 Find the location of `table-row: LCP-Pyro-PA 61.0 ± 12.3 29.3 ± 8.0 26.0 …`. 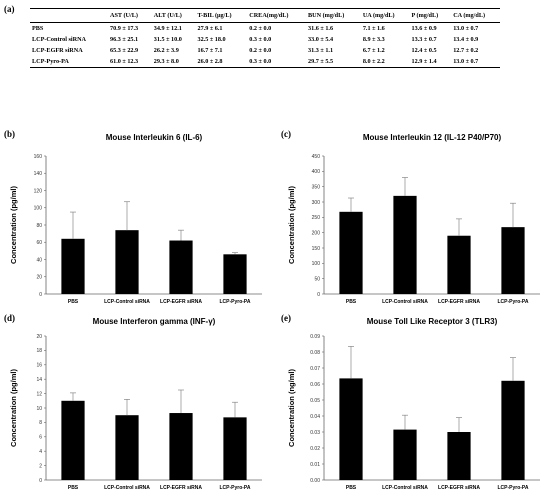

table-row: LCP-Pyro-PA 61.0 ± 12.3 29.3 ± 8.0 26.0 … is located at coordinates (265, 62).